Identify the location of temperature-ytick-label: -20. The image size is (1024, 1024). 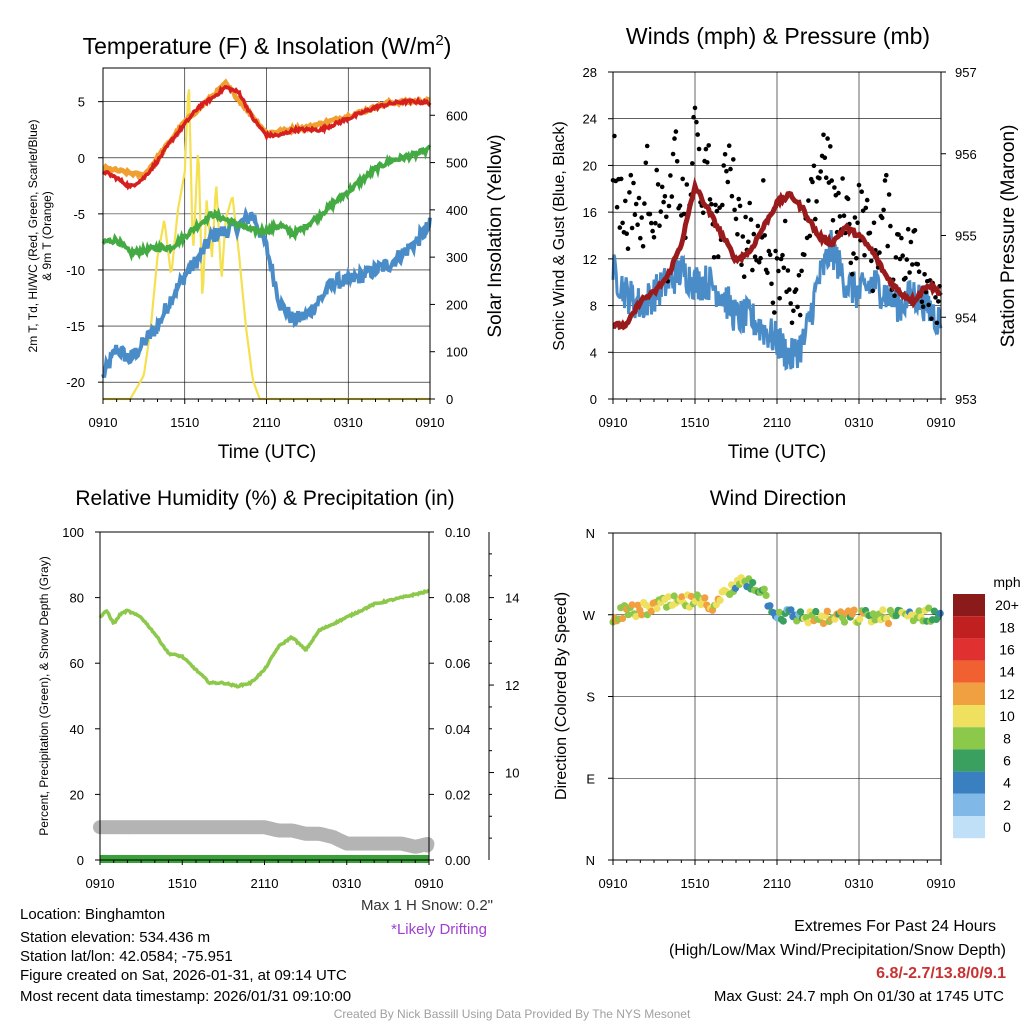
(75, 382).